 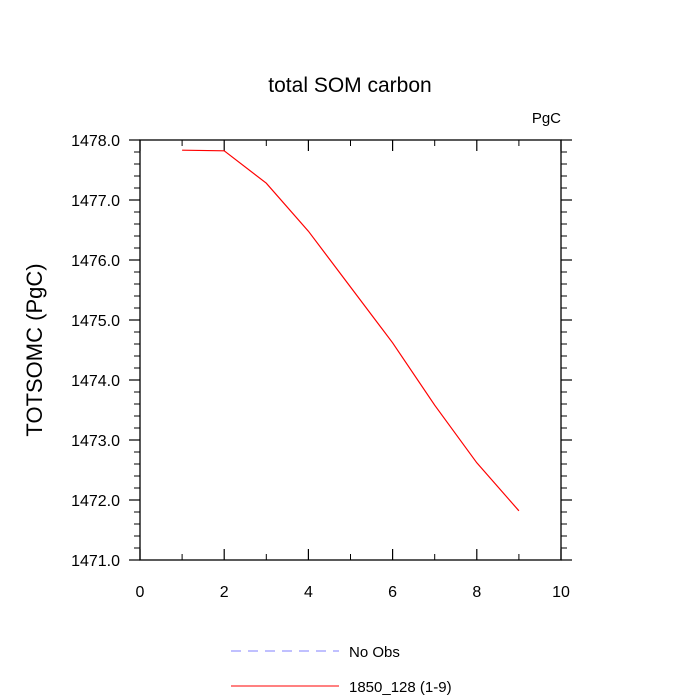 I want to click on y-tick-label: 1473.0, so click(x=95, y=441).